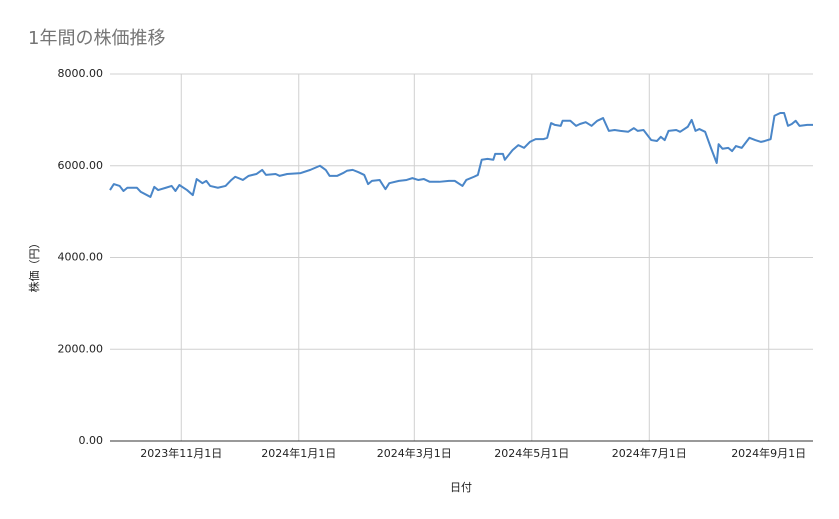  Describe the element at coordinates (91, 440) in the screenshot. I see `y-tick-label: 0.00` at that location.